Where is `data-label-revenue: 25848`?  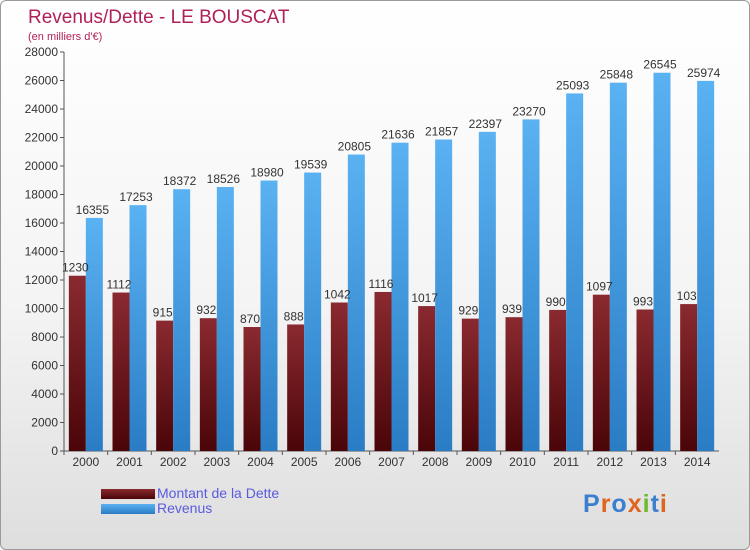
data-label-revenue: 25848 is located at coordinates (617, 75).